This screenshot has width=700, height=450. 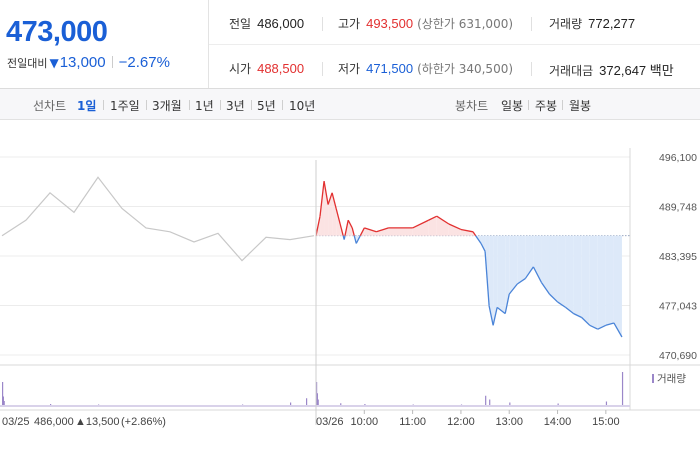 I want to click on prev-day-change: ▲13,500, so click(x=97, y=422).